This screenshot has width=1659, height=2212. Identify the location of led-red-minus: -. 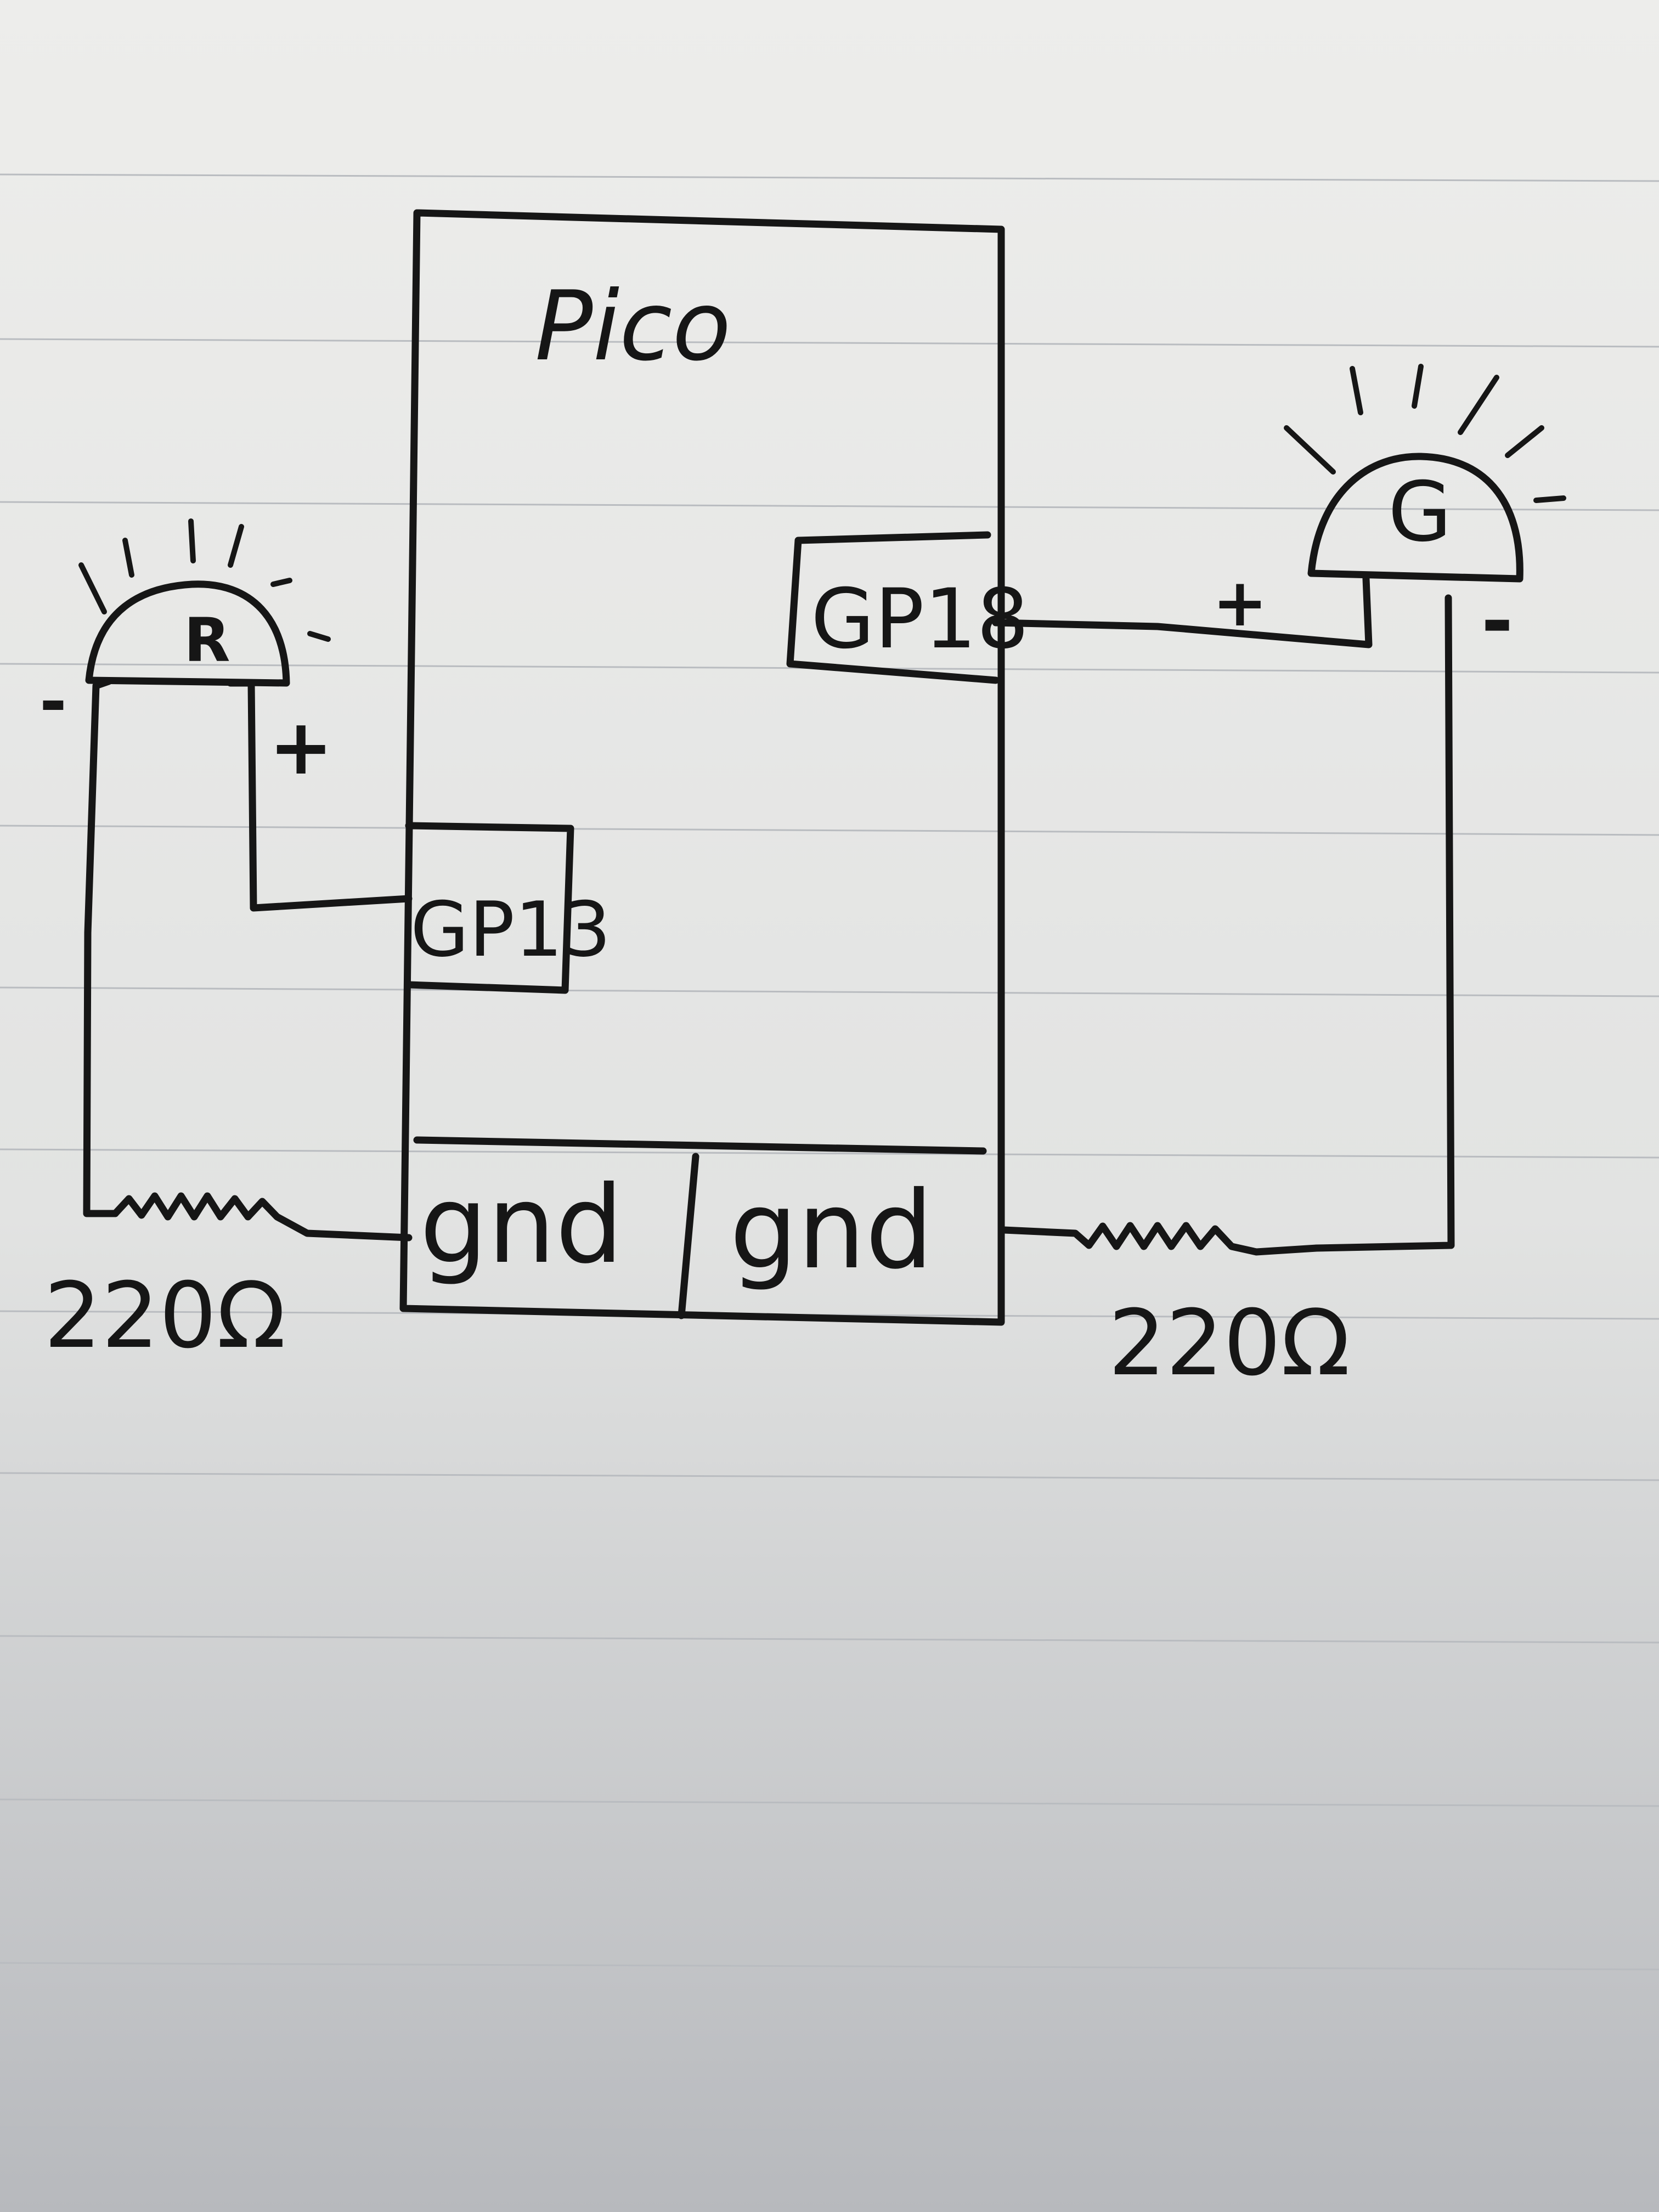
(53, 702).